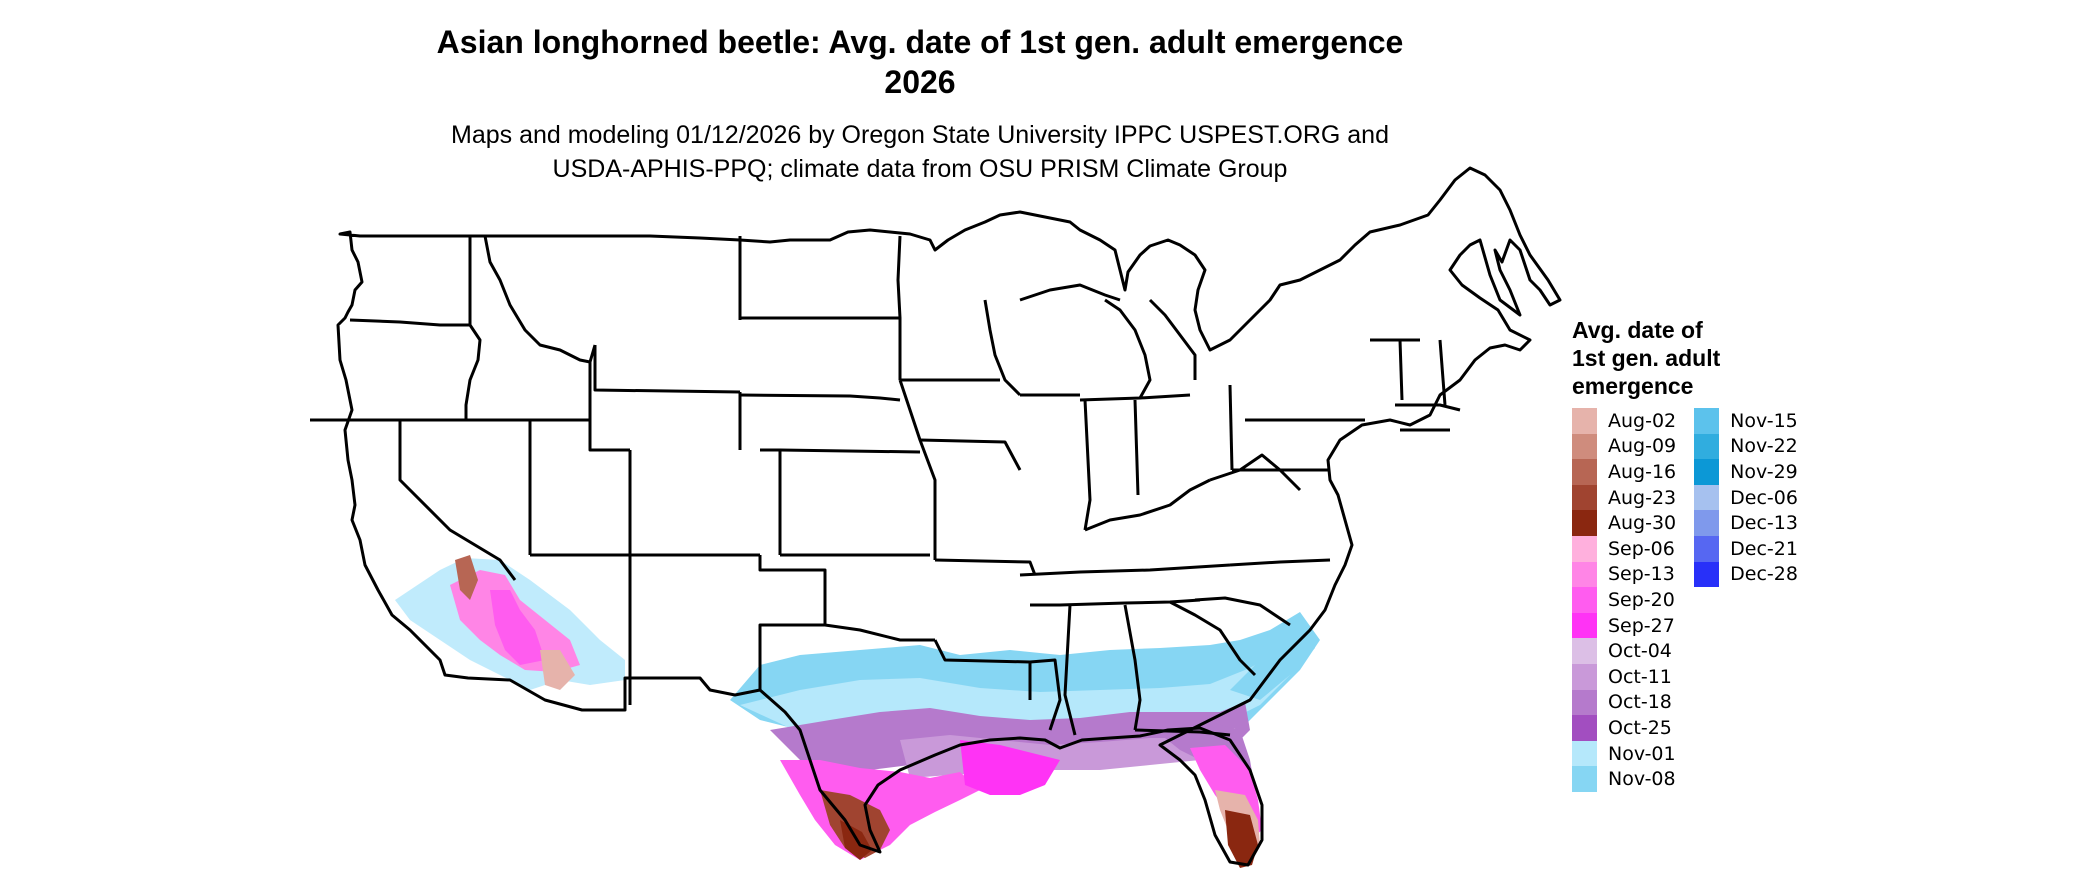 The width and height of the screenshot is (2100, 892). I want to click on legend-item: Dec-06, so click(1746, 497).